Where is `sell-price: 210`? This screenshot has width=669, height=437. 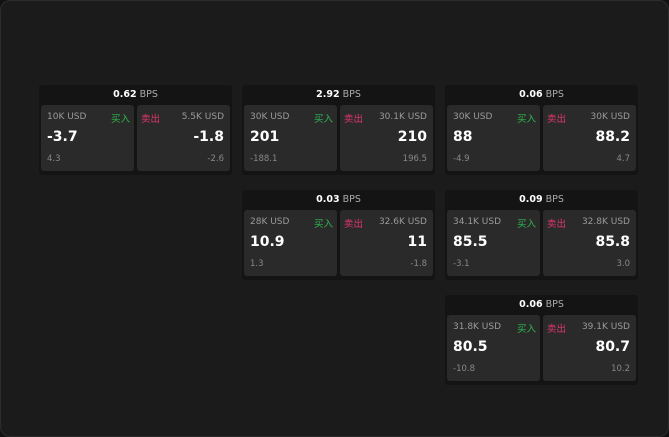
sell-price: 210 is located at coordinates (412, 137).